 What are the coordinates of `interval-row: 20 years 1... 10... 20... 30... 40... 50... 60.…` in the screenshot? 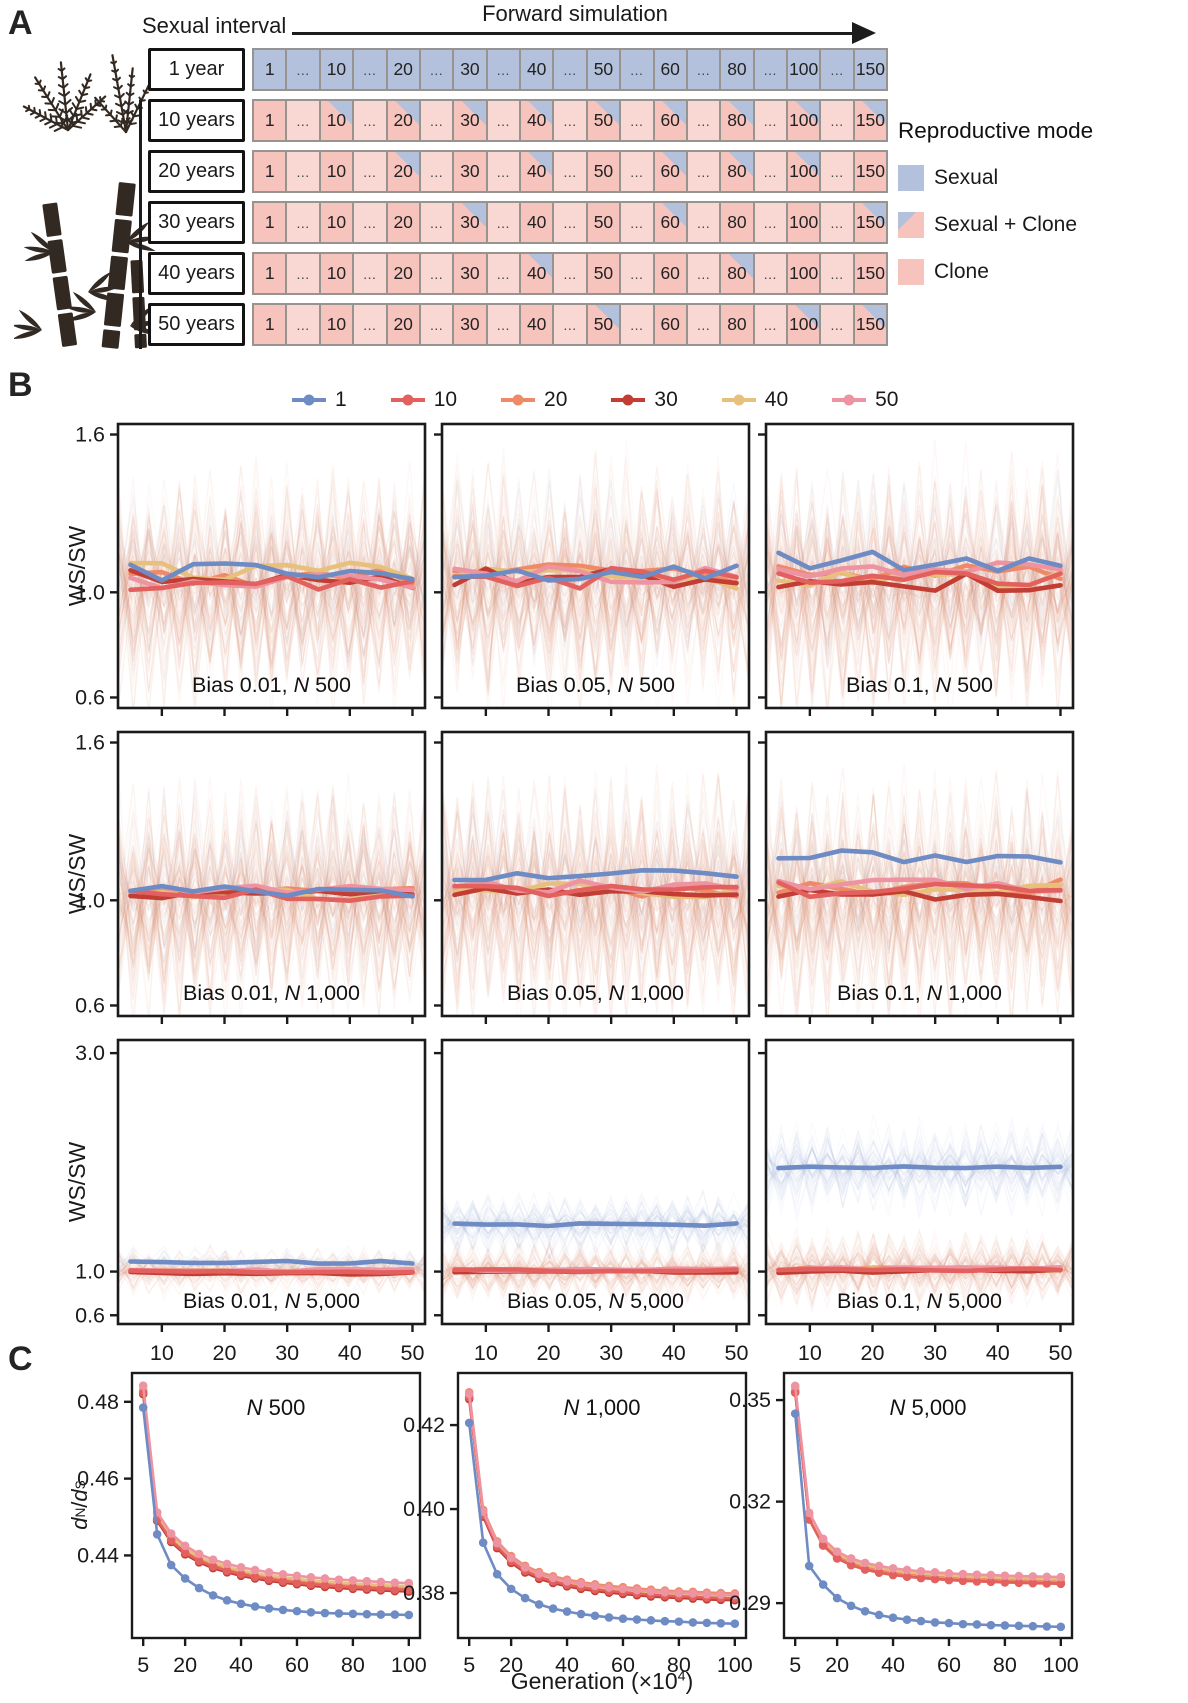 It's located at (518, 171).